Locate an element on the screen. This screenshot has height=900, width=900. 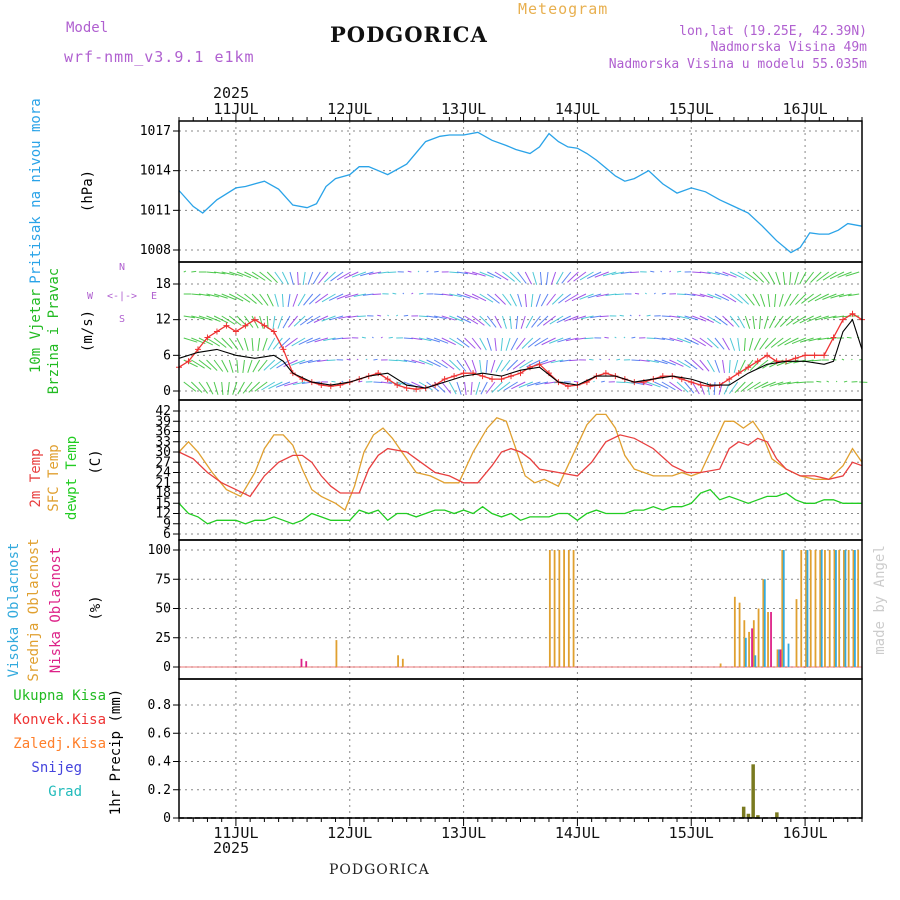
day-label-bottom: 16JUL is located at coordinates (805, 833).